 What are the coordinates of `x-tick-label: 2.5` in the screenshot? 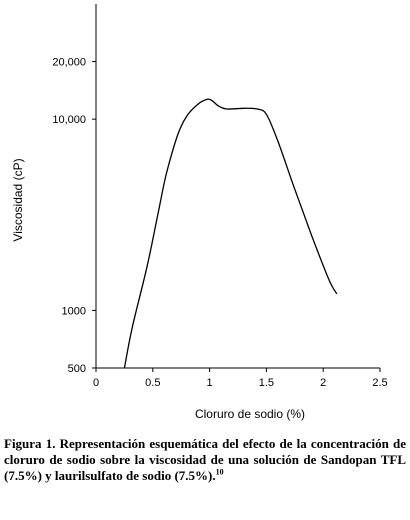 It's located at (379, 383).